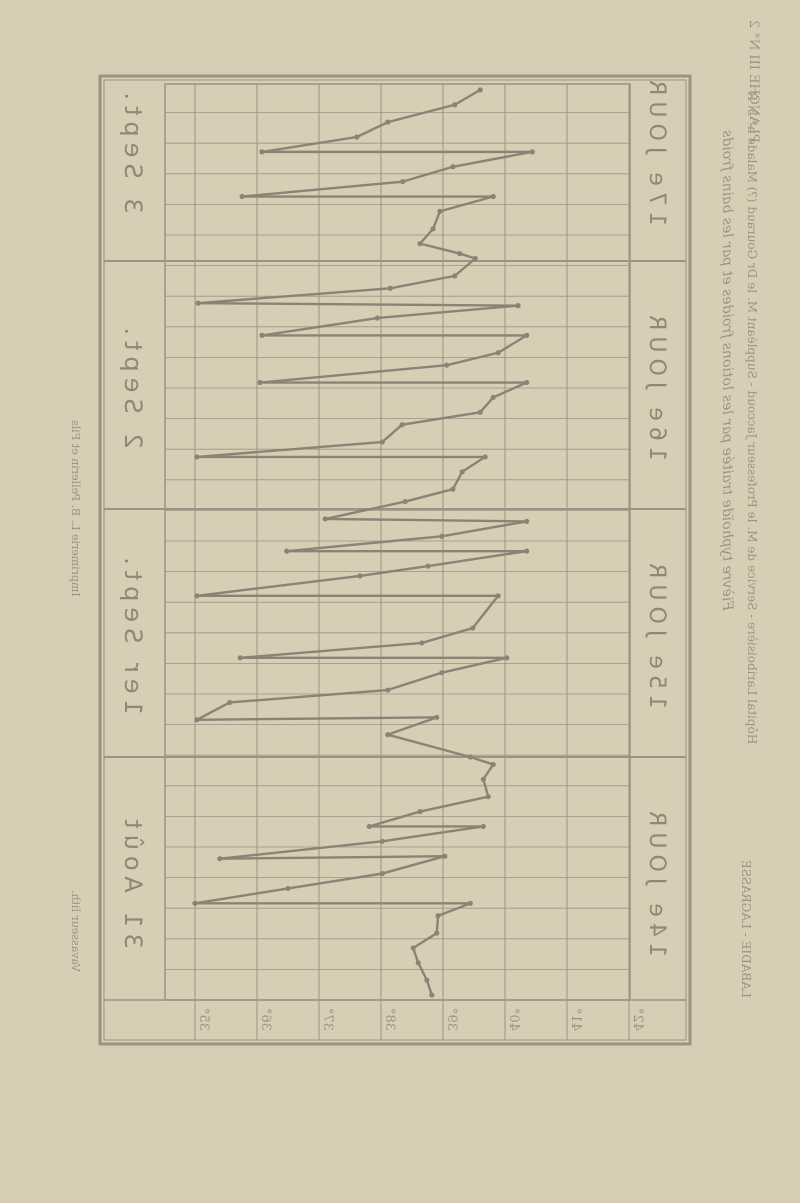  I want to click on temperature-tick-label: 39°, so click(451, 1019).